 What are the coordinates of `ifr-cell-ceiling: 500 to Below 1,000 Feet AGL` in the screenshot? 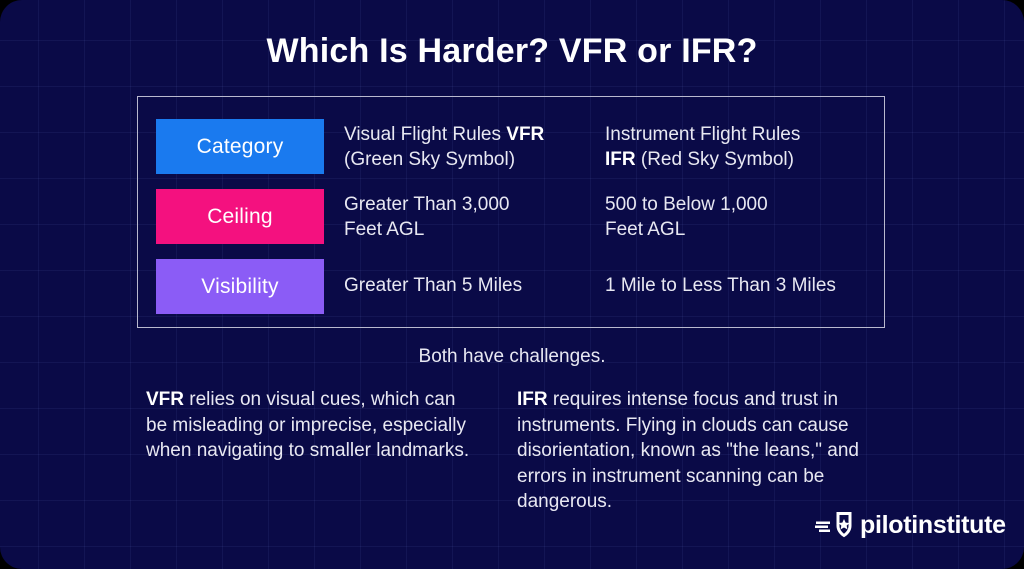 It's located at (740, 217).